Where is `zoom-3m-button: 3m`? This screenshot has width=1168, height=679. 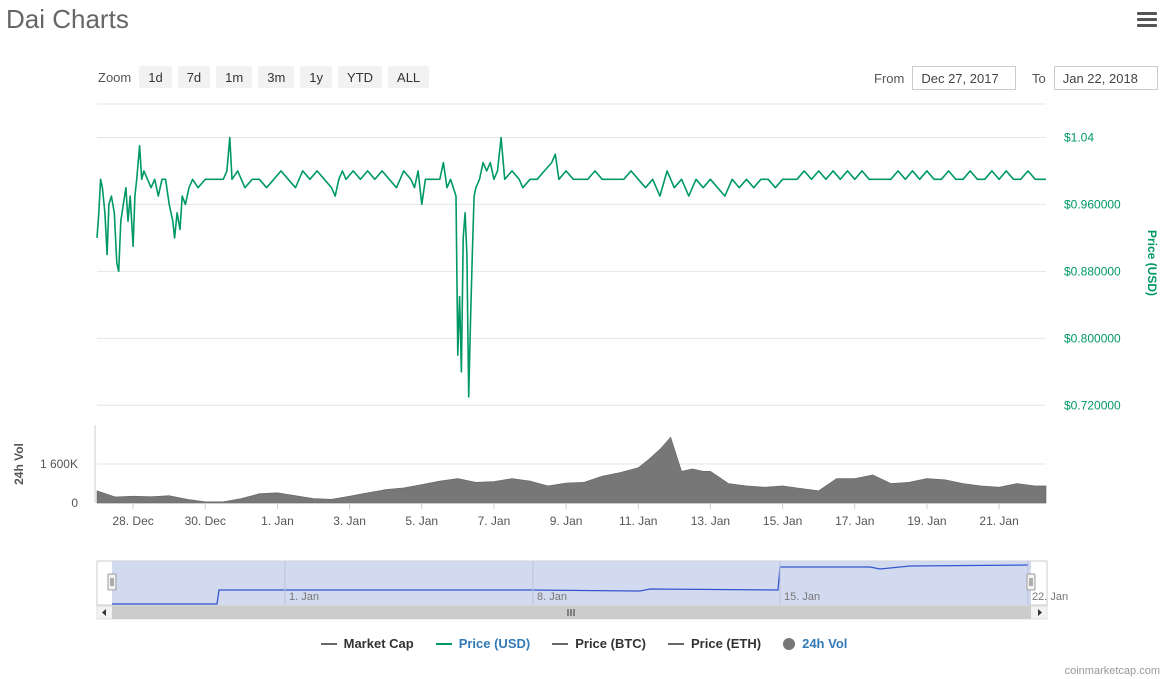 zoom-3m-button: 3m is located at coordinates (276, 77).